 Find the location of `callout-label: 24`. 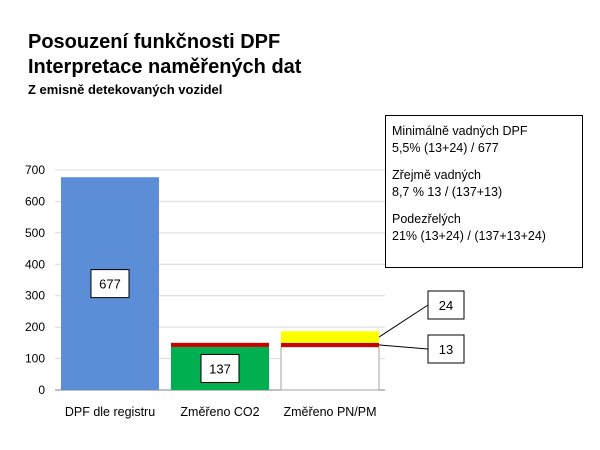

callout-label: 24 is located at coordinates (446, 305).